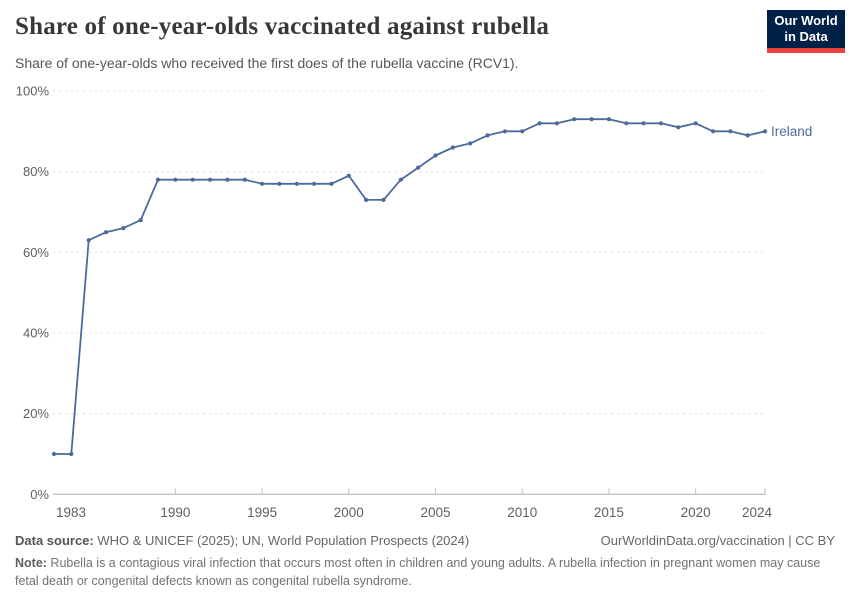  What do you see at coordinates (54, 540) in the screenshot?
I see `data-source-label: Data source:` at bounding box center [54, 540].